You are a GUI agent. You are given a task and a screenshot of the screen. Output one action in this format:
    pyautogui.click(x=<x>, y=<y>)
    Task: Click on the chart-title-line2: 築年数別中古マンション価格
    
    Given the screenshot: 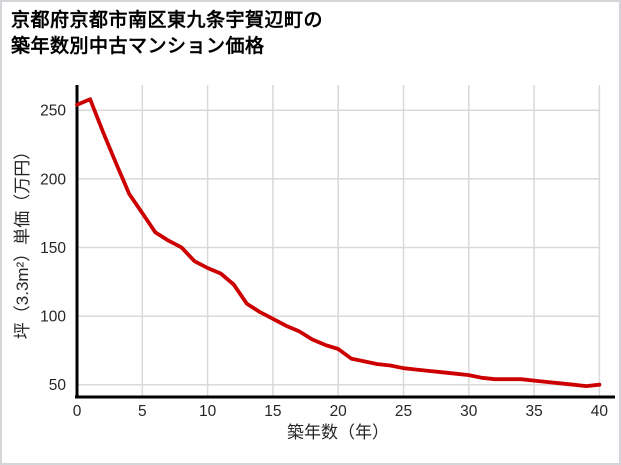 What is the action you would take?
    pyautogui.click(x=138, y=46)
    